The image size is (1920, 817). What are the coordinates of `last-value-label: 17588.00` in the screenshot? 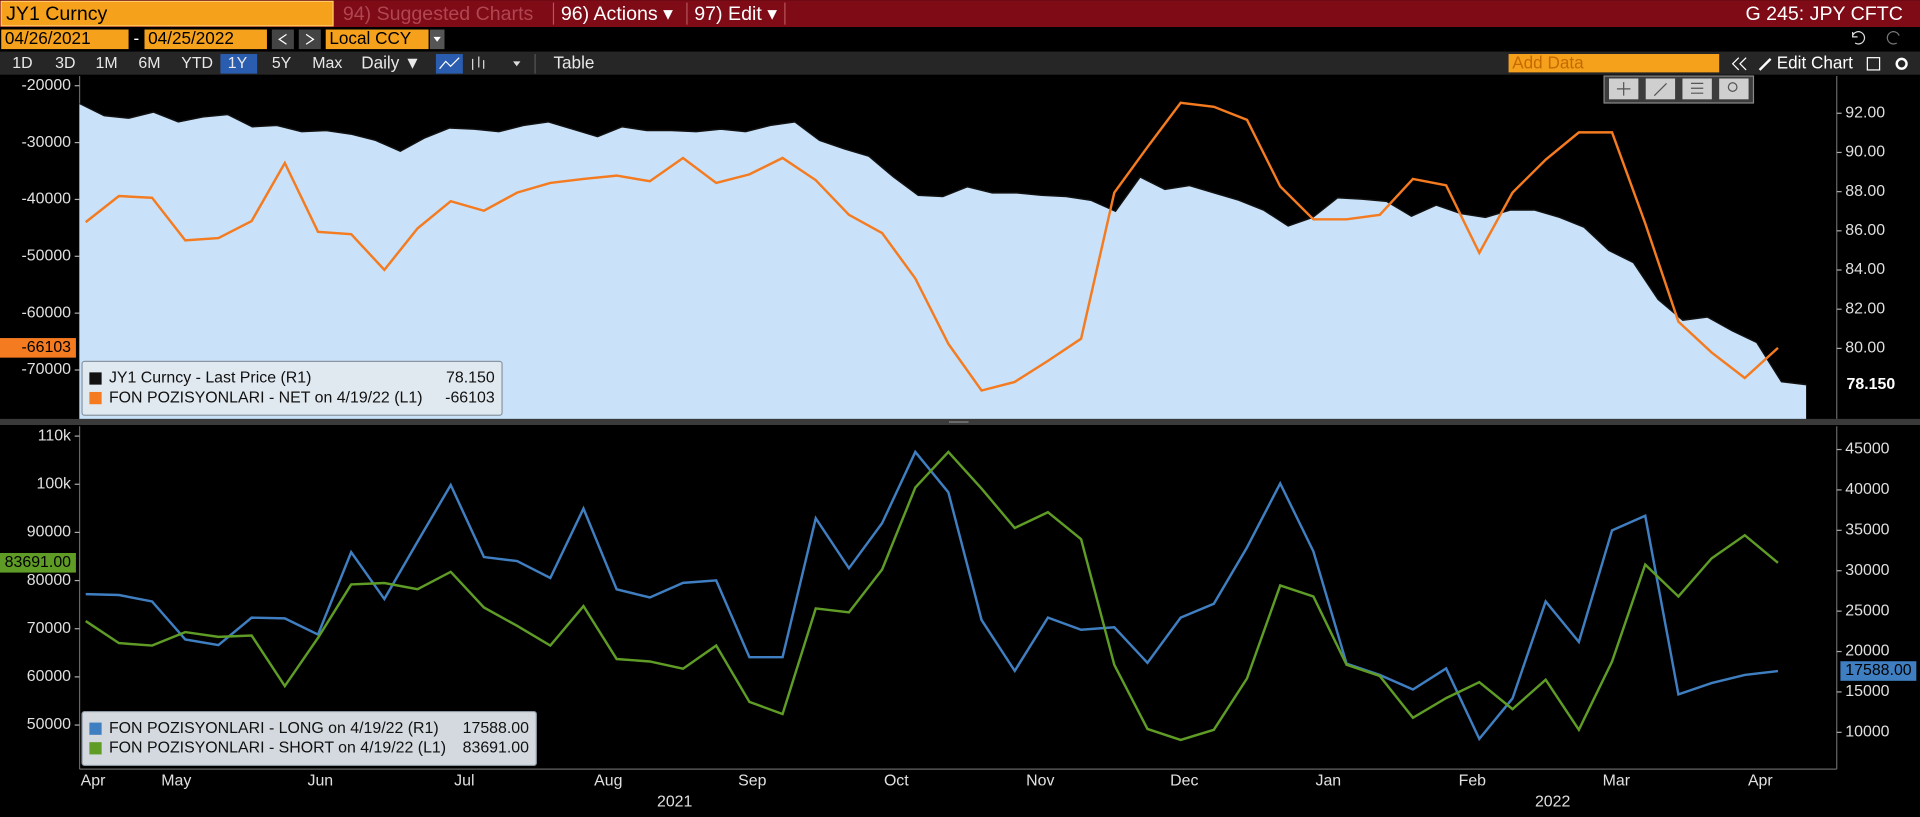 It's located at (1878, 670).